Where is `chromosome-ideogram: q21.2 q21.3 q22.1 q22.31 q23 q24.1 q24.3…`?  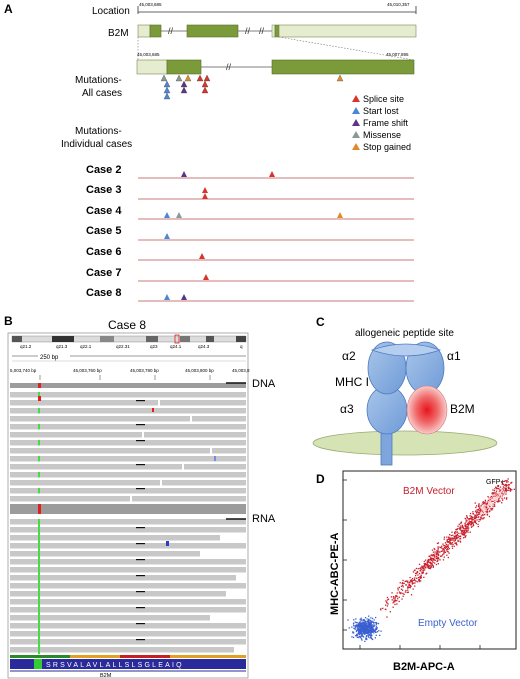
chromosome-ideogram: q21.2 q21.3 q22.1 q22.31 q23 q24.1 q24.3… is located at coordinates (129, 341).